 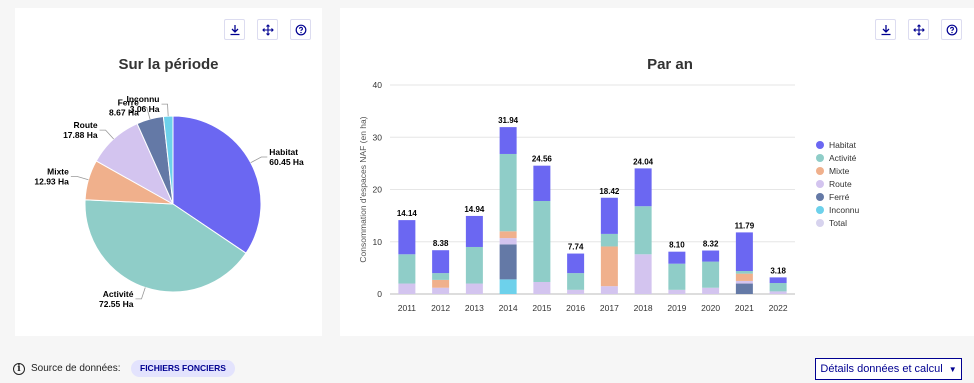 I want to click on move-arrows-icon, so click(x=267, y=29).